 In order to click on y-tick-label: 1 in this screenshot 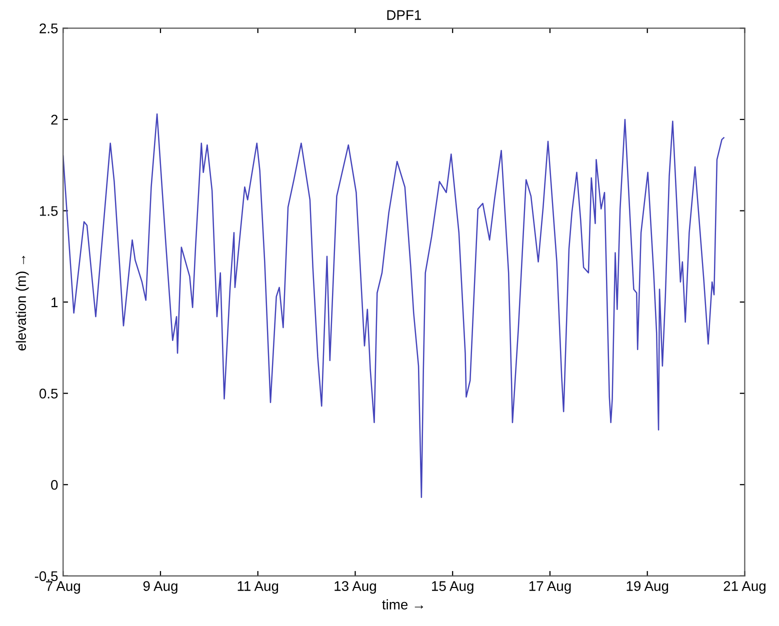, I will do `click(55, 303)`.